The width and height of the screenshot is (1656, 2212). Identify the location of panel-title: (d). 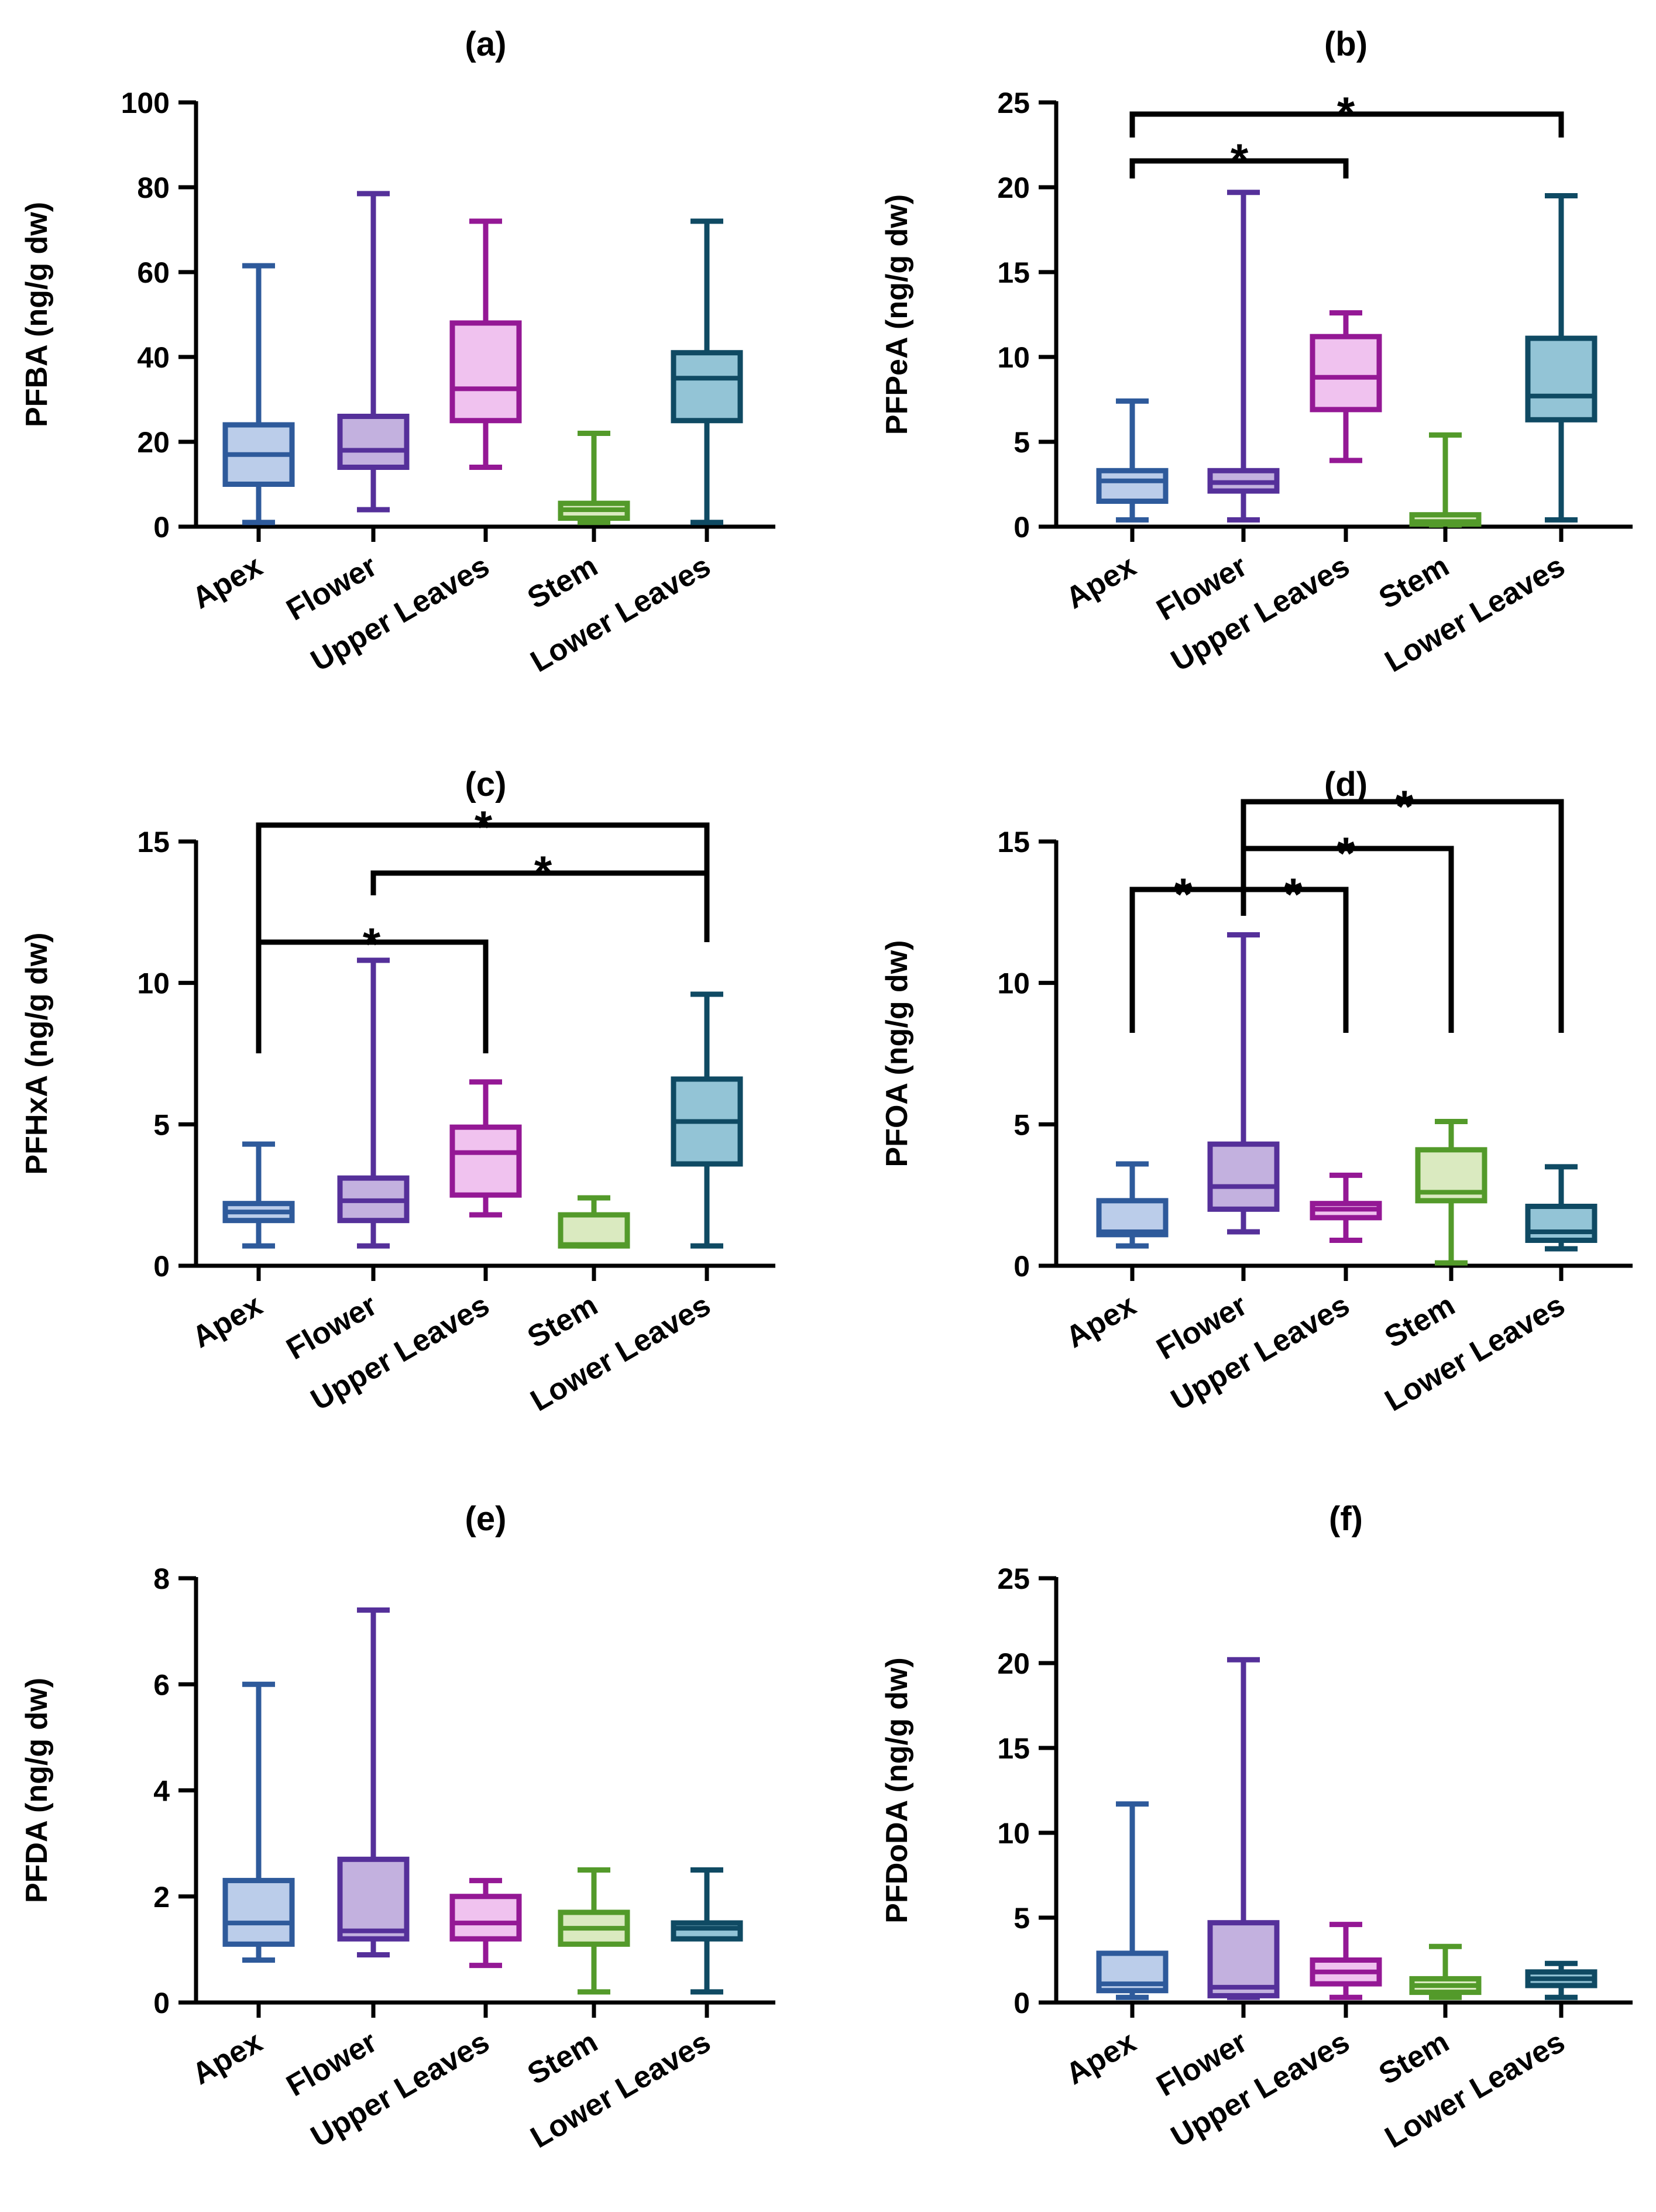
(1346, 784).